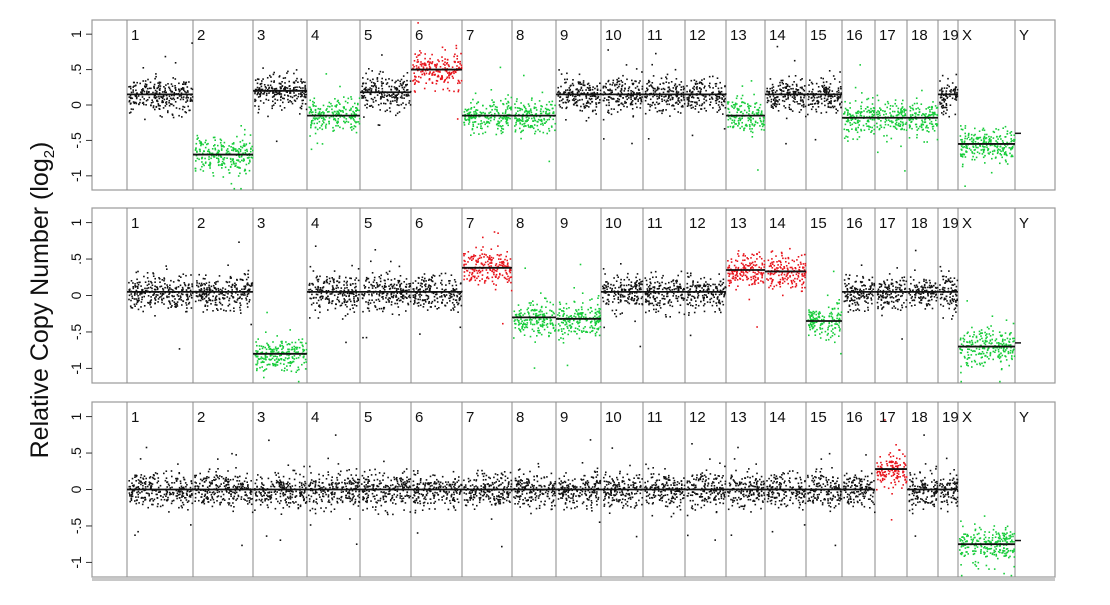 The image size is (1110, 605). Describe the element at coordinates (573, 579) in the screenshot. I see `bottom-shadow` at that location.